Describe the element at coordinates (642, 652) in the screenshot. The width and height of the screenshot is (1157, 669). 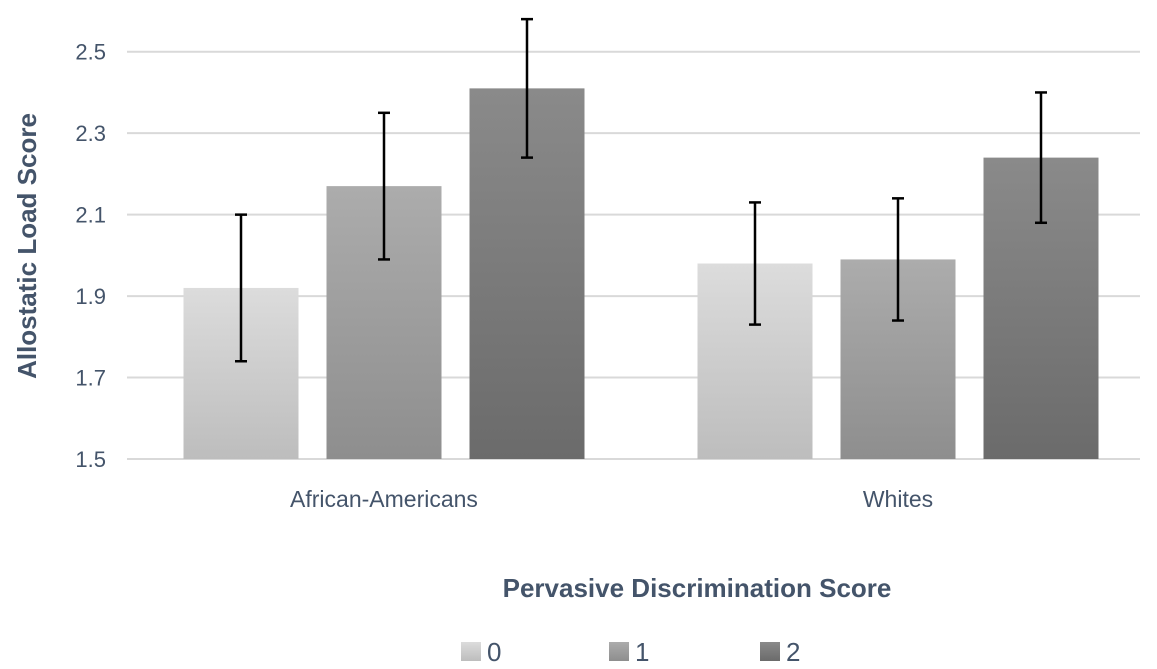
I see `legend-label: 1` at that location.